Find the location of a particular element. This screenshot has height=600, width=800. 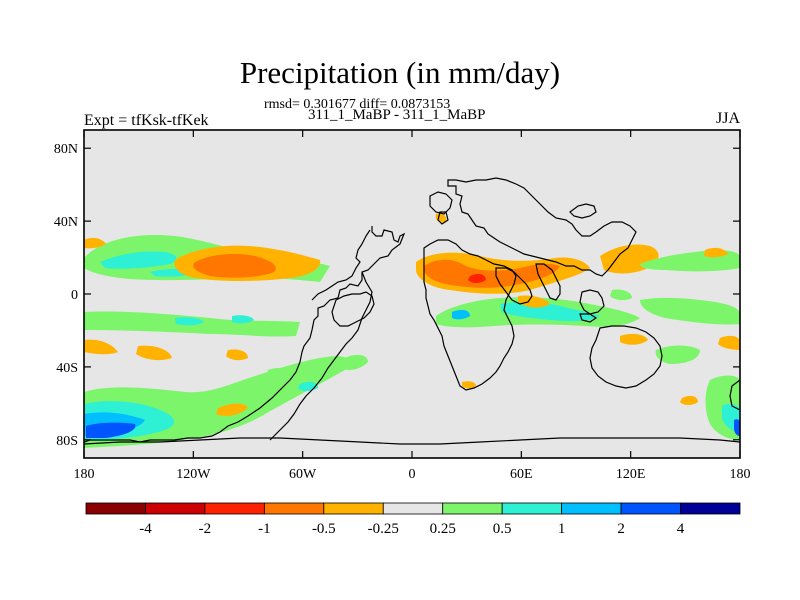

y-tick-label: 80S is located at coordinates (67, 441).